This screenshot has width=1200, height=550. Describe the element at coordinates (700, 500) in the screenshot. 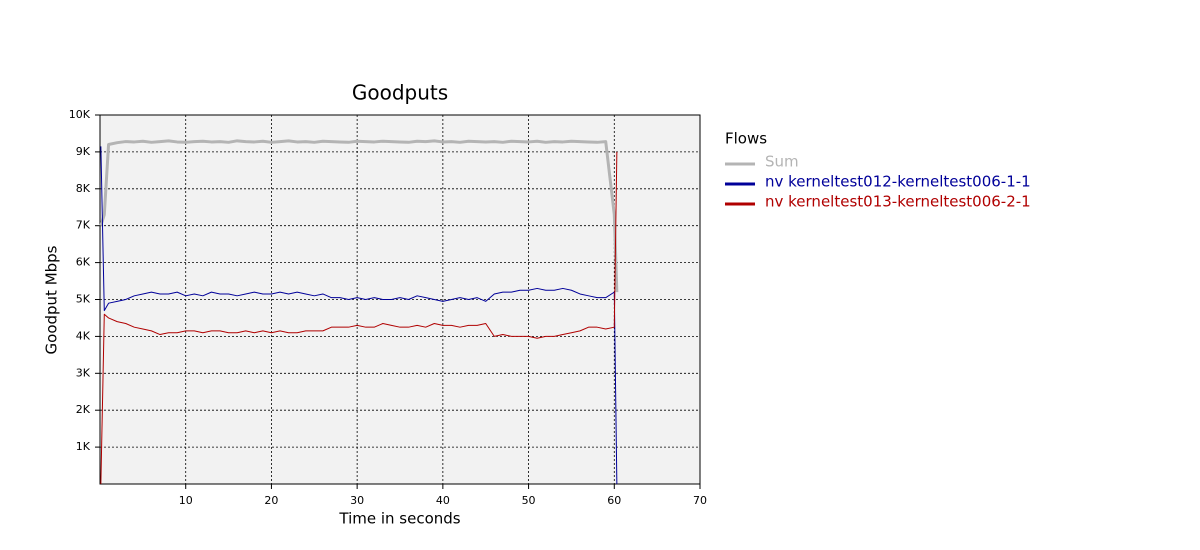

I see `x-tick-label: 70` at that location.